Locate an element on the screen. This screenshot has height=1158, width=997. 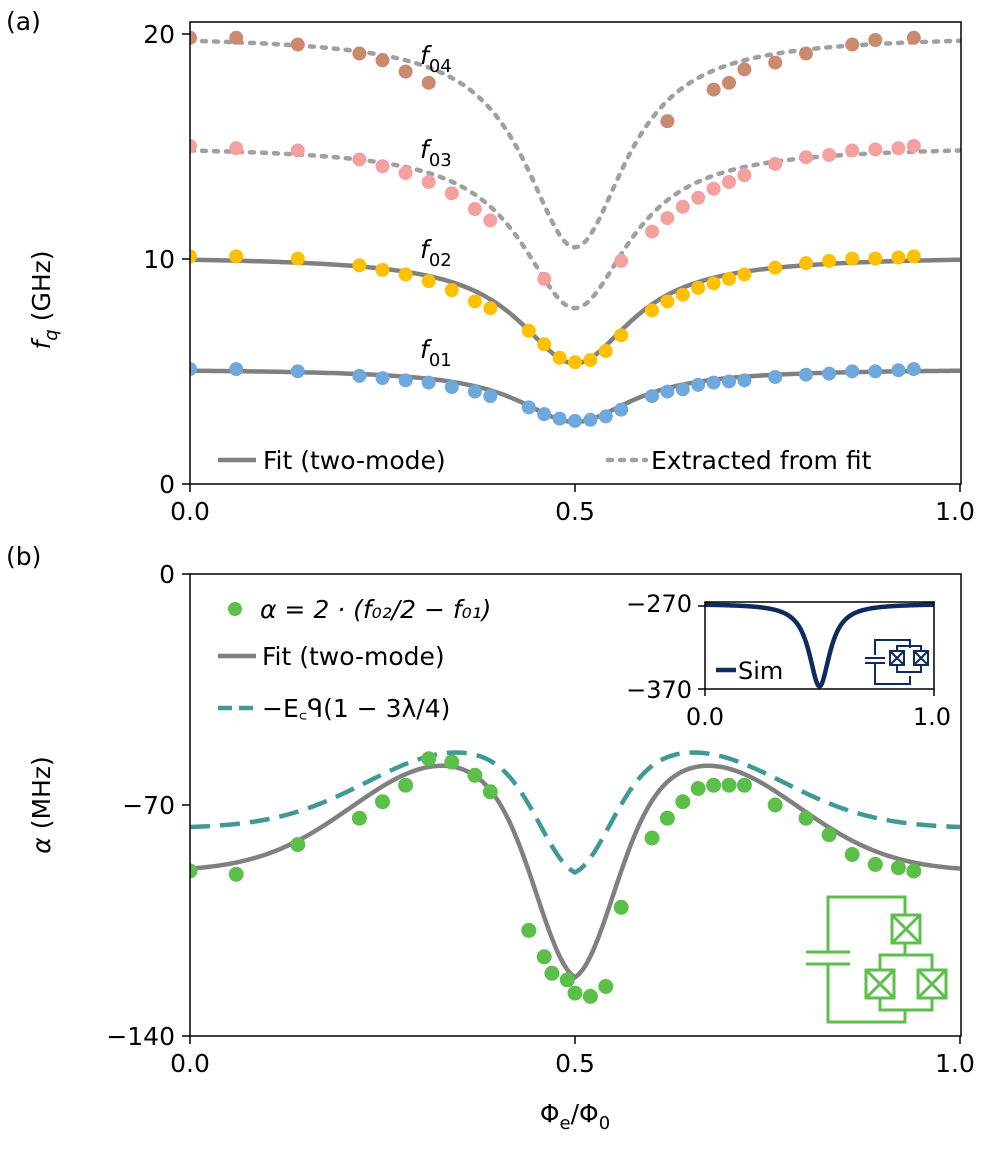
legend-alpha-text: α = 2 · (f₀₂/2 − f₀₁) is located at coordinates (375, 609).